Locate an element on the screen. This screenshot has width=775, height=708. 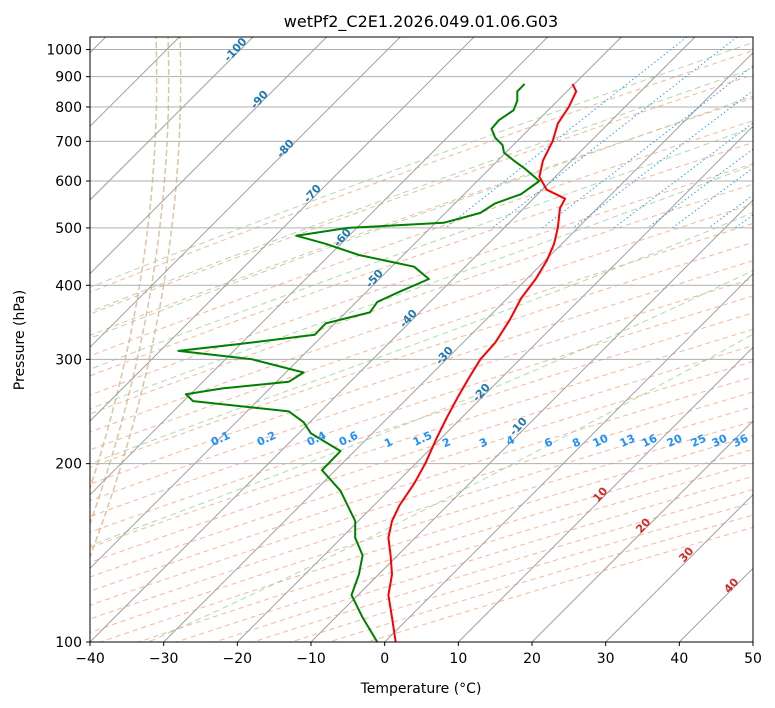
y-tick-label: 1000 is located at coordinates (64, 51).